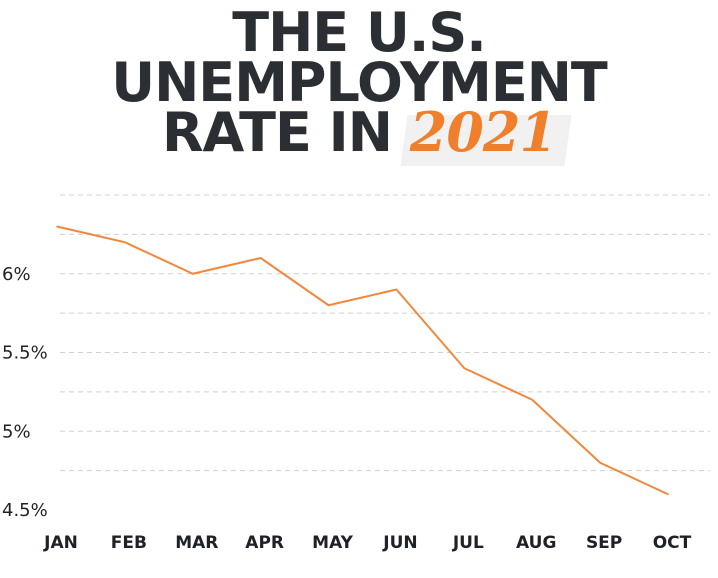  What do you see at coordinates (196, 543) in the screenshot?
I see `x-tick-label: MAR` at bounding box center [196, 543].